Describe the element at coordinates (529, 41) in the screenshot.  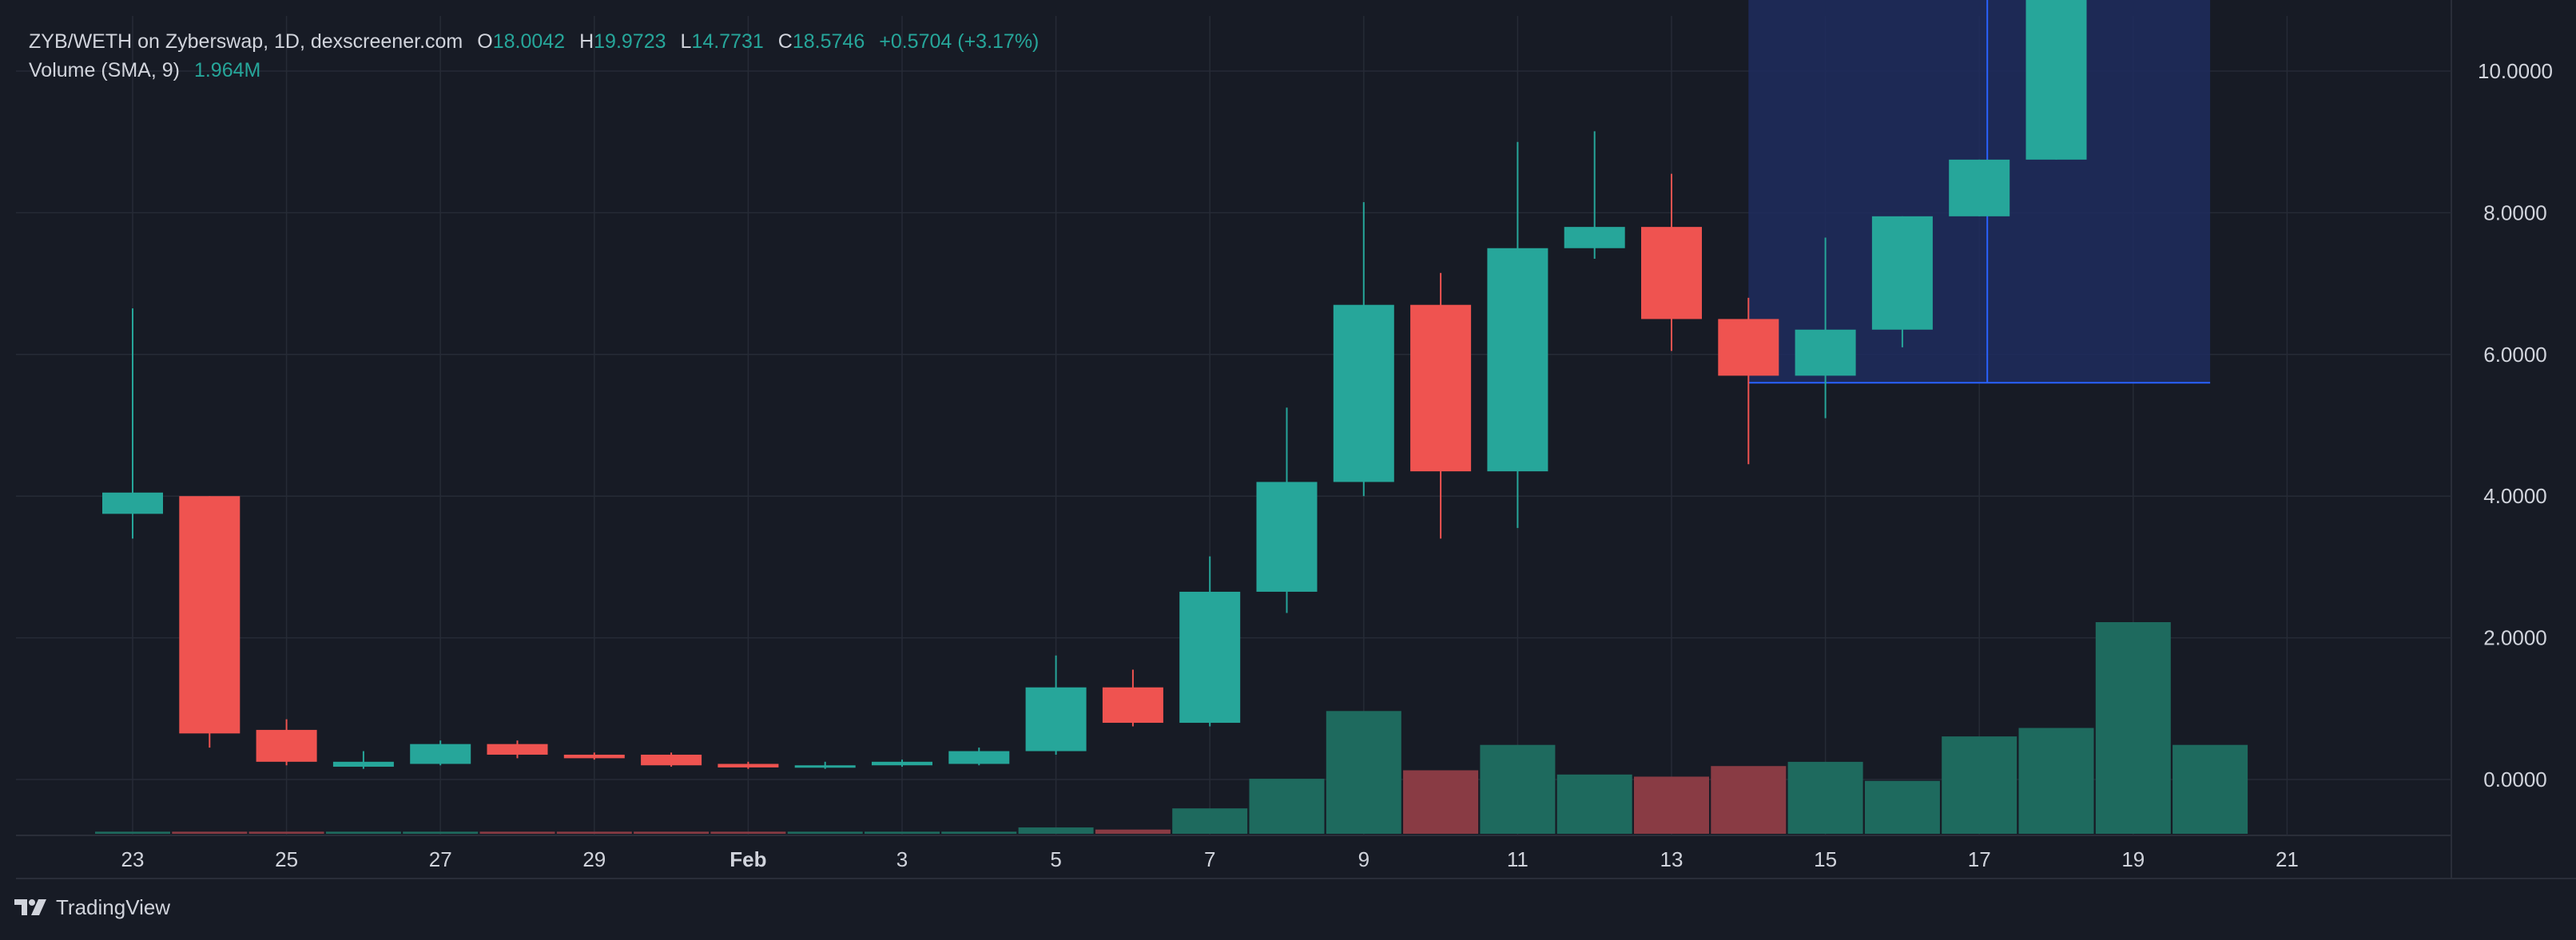
I see `open-value: 18.0042` at that location.